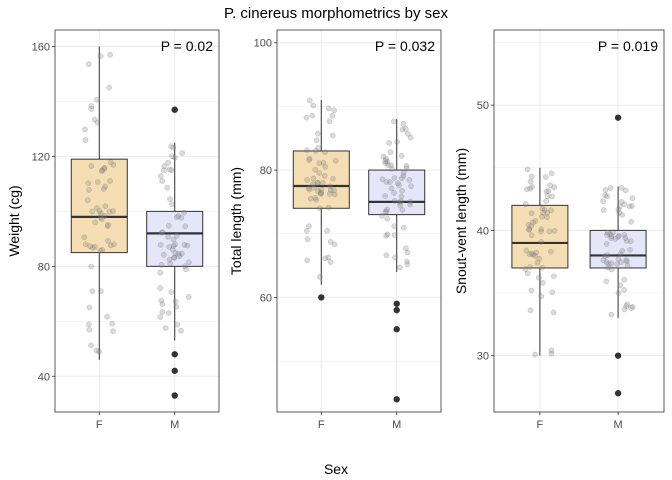 Image resolution: width=672 pixels, height=480 pixels. Describe the element at coordinates (336, 469) in the screenshot. I see `x-axis-title: Sex` at that location.